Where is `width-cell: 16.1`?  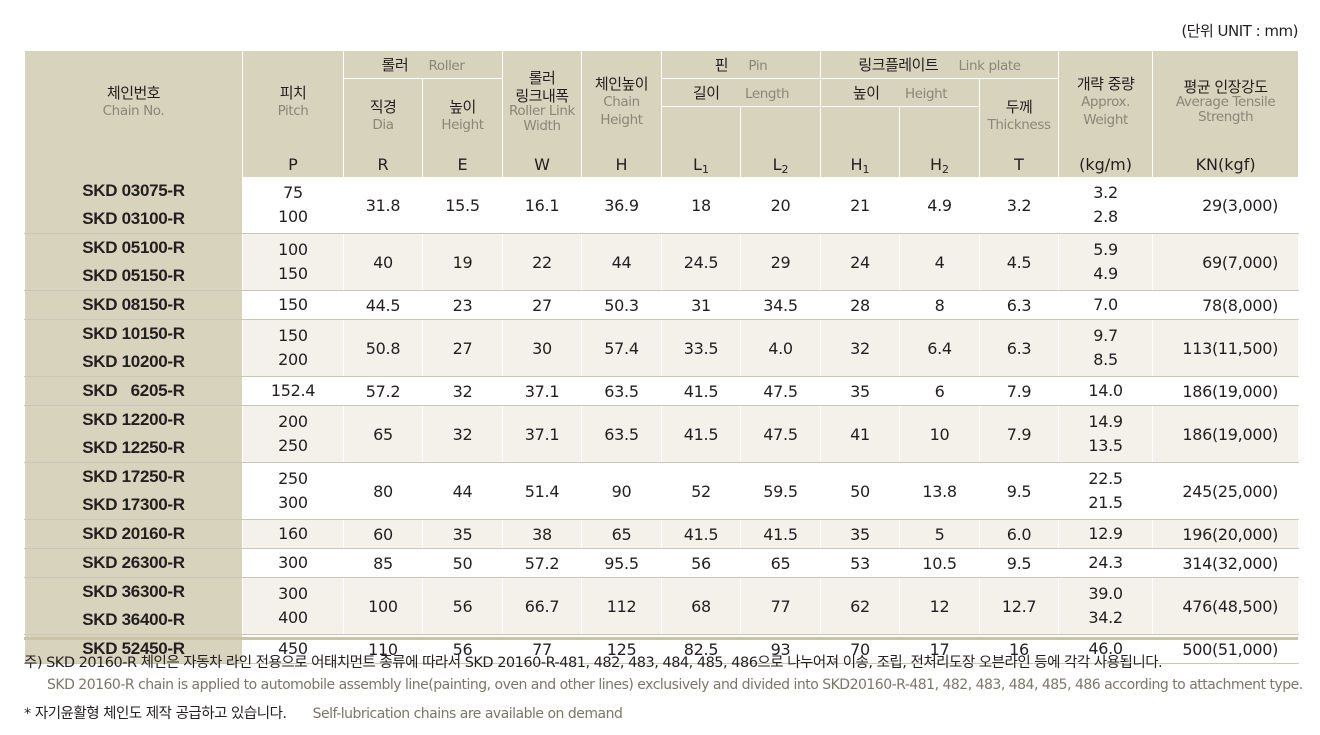 width-cell: 16.1 is located at coordinates (542, 205).